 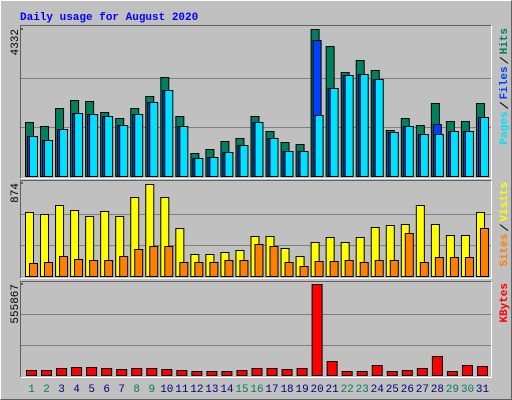 I want to click on legend-label: Files, so click(x=505, y=82).